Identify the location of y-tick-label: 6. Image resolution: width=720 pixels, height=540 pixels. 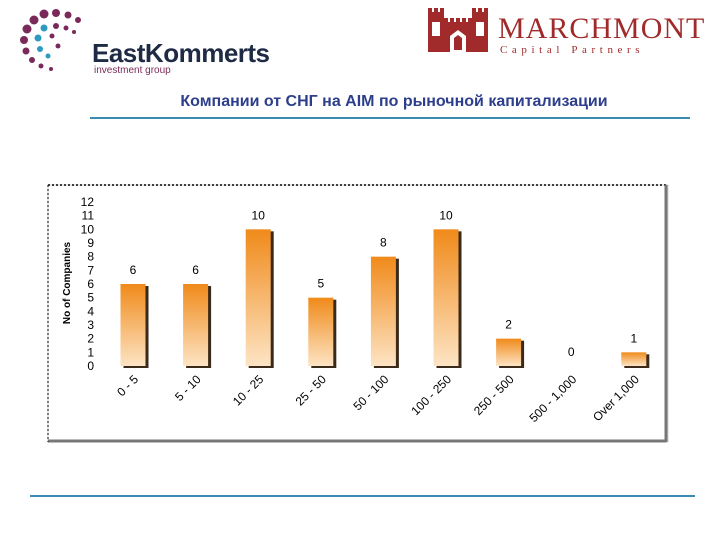
(90, 284).